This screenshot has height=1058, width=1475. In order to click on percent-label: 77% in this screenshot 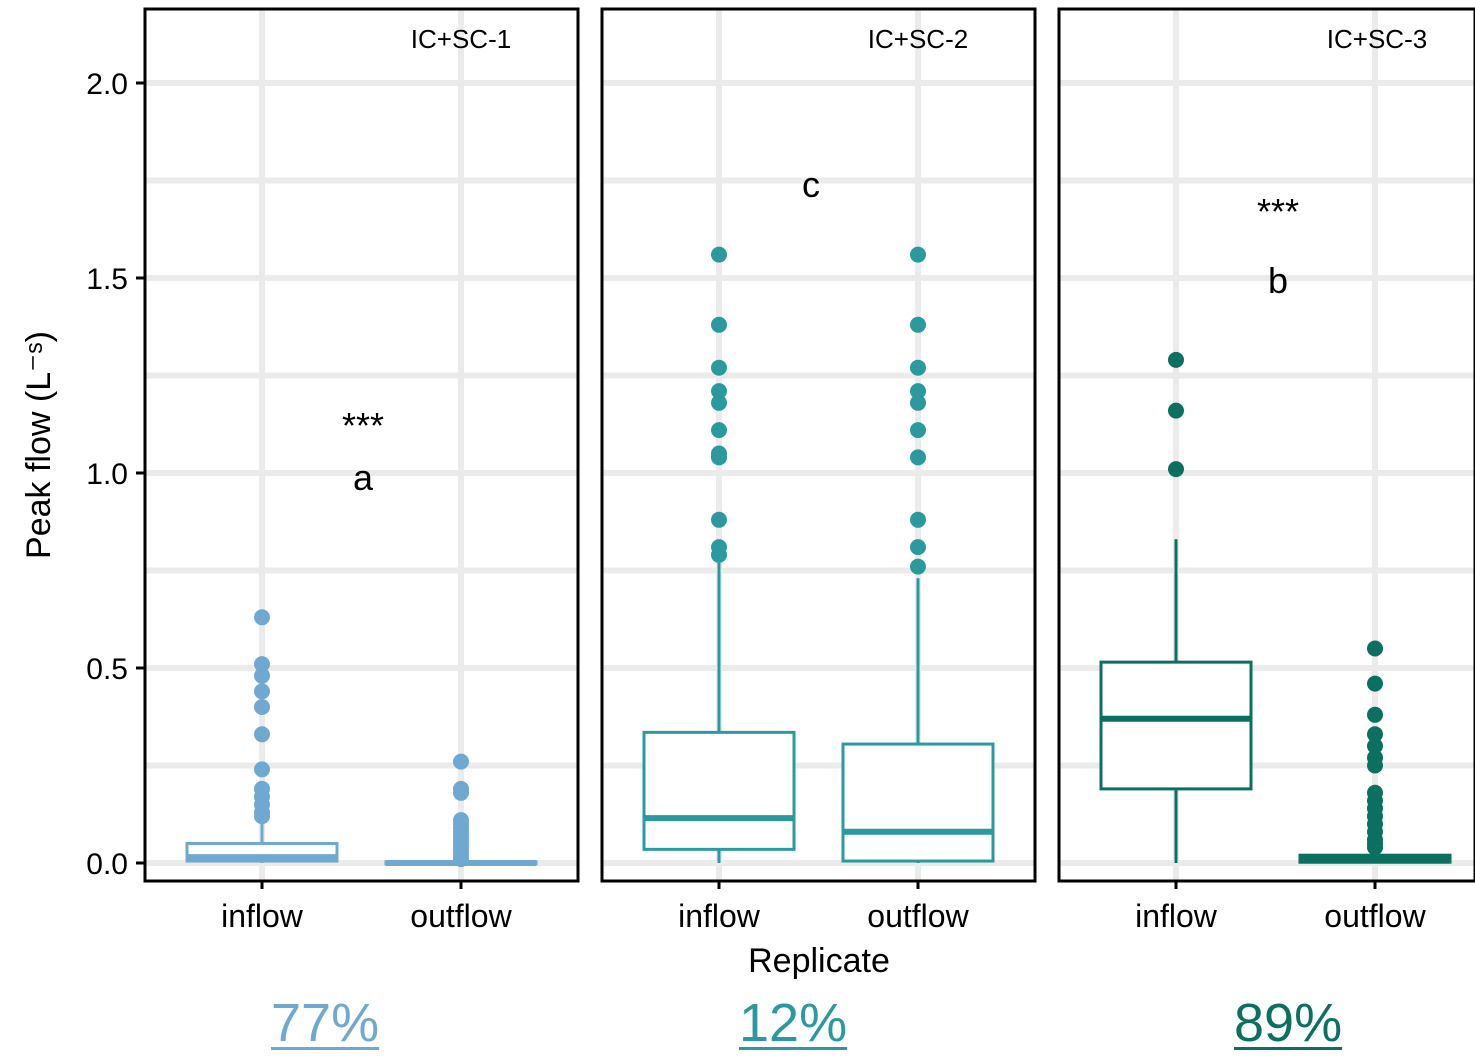, I will do `click(325, 1023)`.